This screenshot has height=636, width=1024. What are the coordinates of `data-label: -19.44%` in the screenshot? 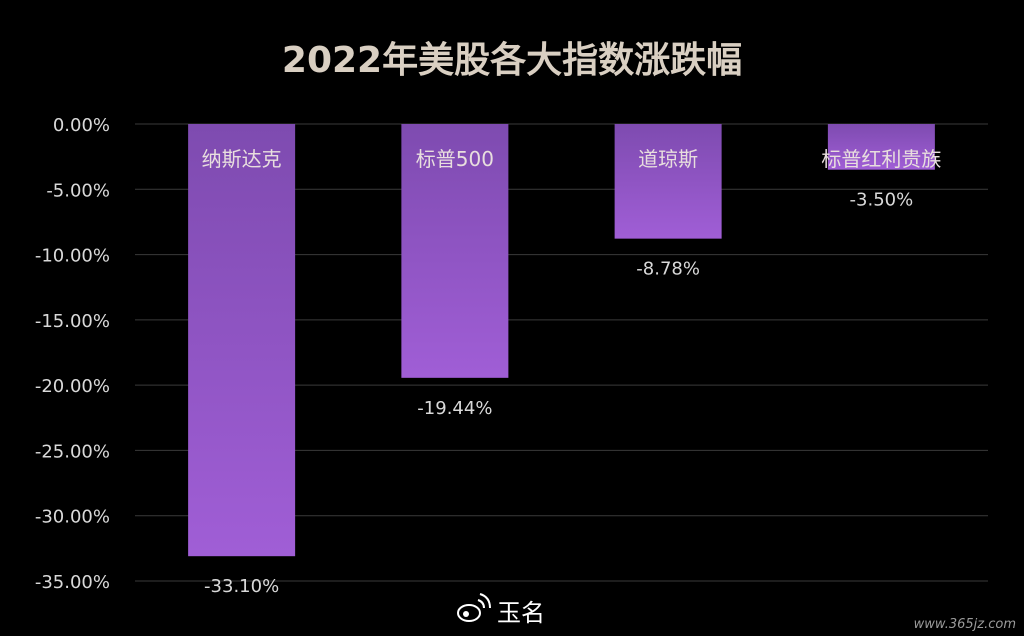 It's located at (454, 408).